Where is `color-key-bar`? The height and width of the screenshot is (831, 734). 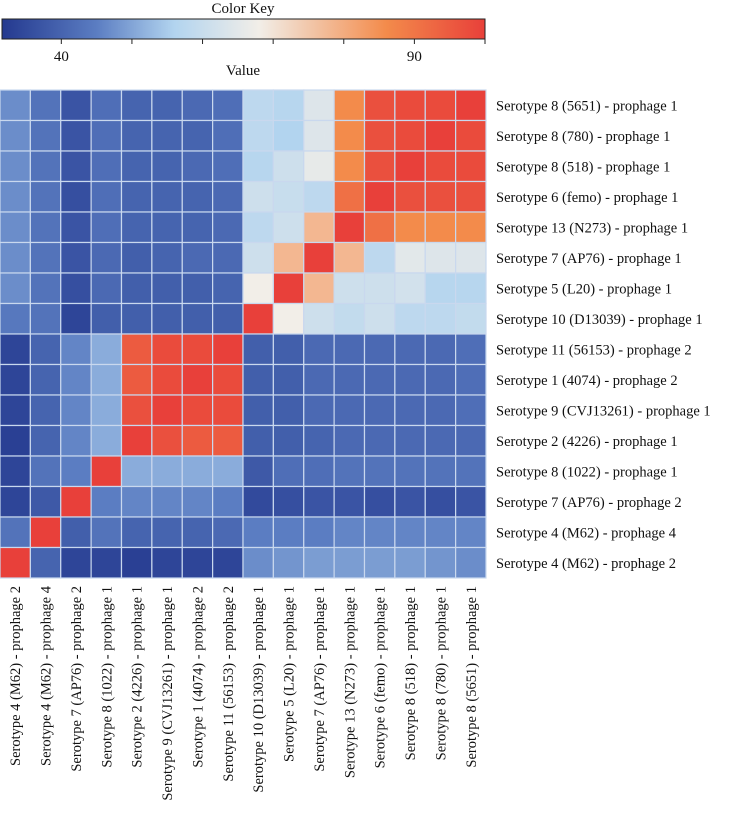
color-key-bar is located at coordinates (243, 29).